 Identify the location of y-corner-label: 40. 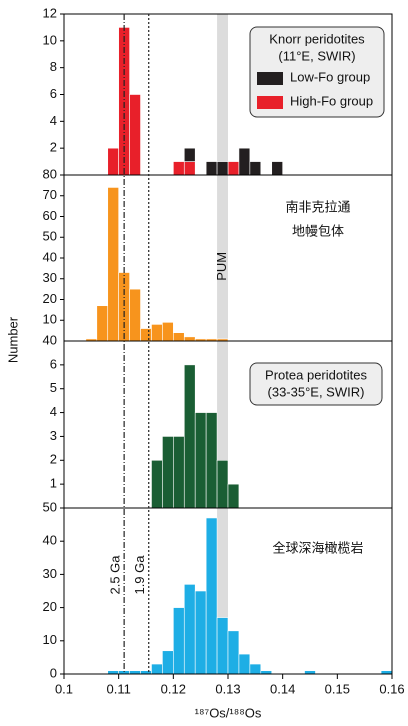
(50, 339).